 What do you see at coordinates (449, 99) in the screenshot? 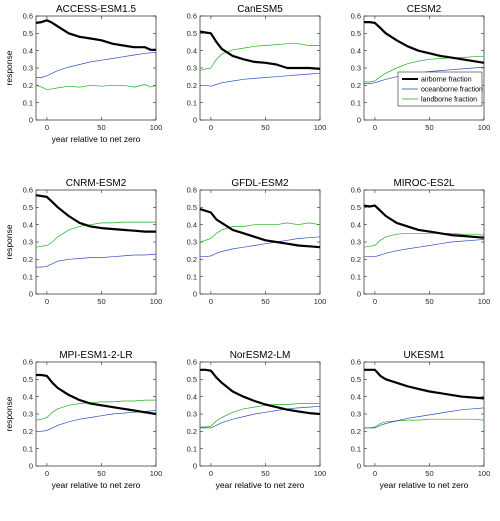
I see `legend-label: landborne fraction` at bounding box center [449, 99].